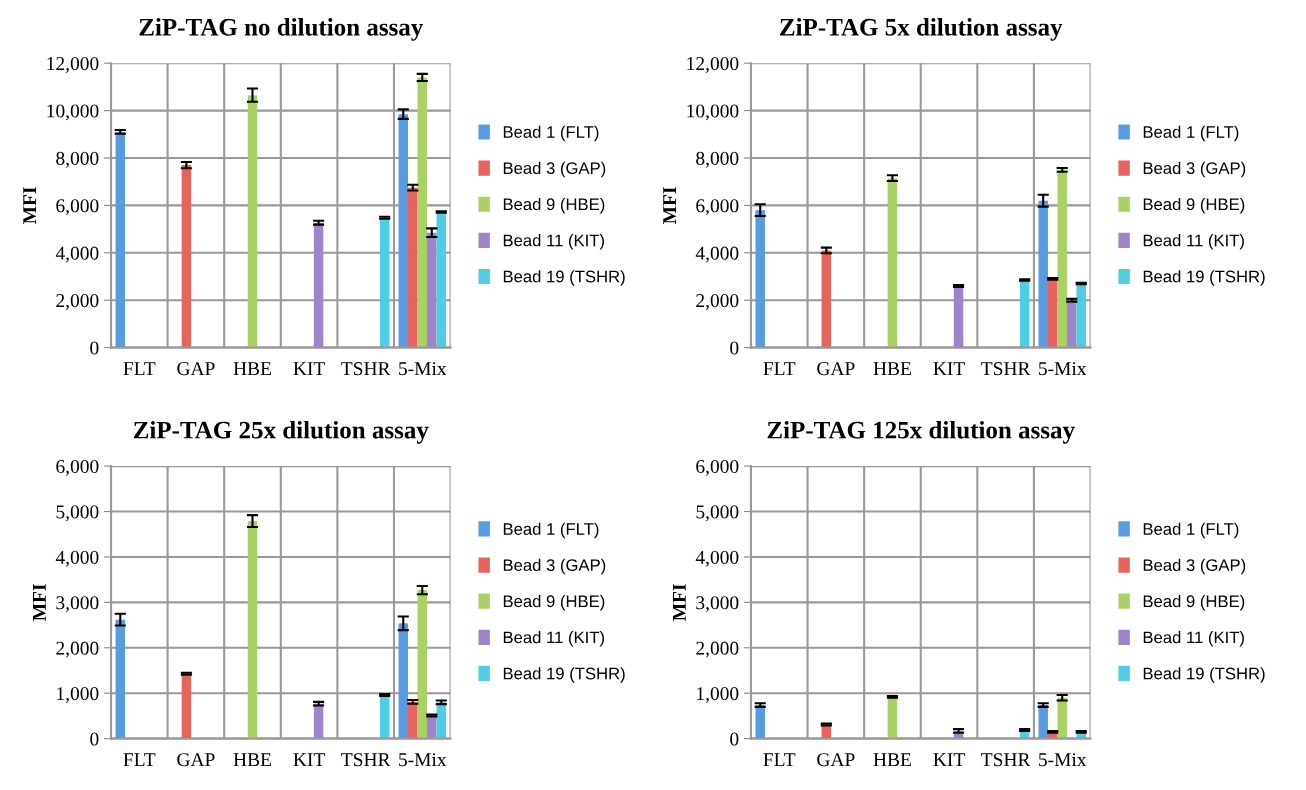  What do you see at coordinates (921, 432) in the screenshot?
I see `chart-title: ZiP-TAG 125x dilution assay` at bounding box center [921, 432].